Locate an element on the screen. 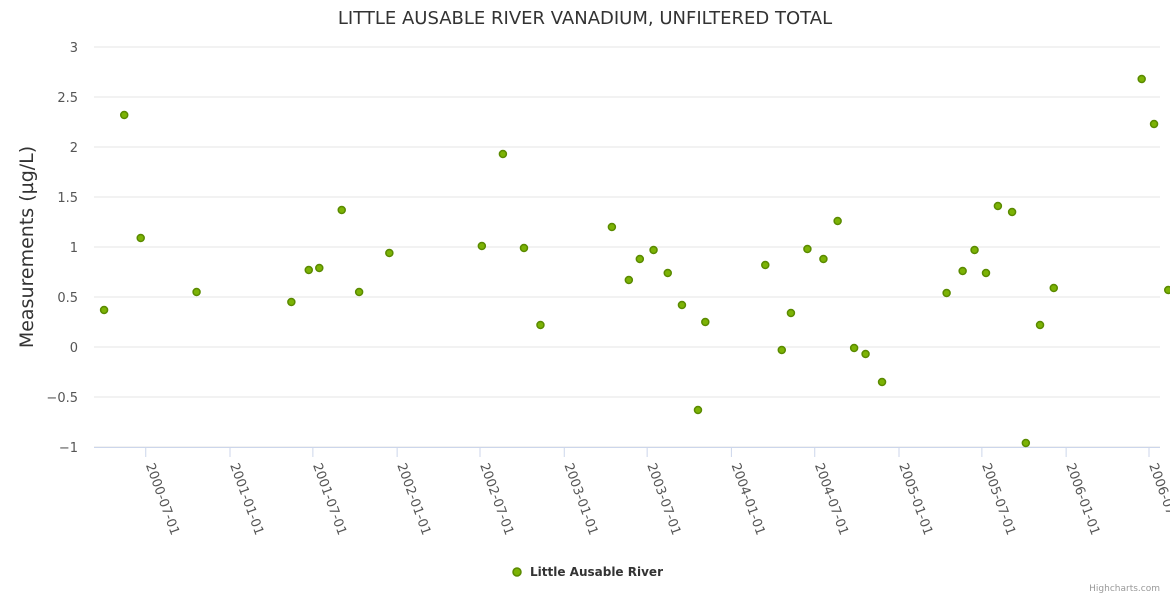  y-tick-label: 2.5 is located at coordinates (67, 98).